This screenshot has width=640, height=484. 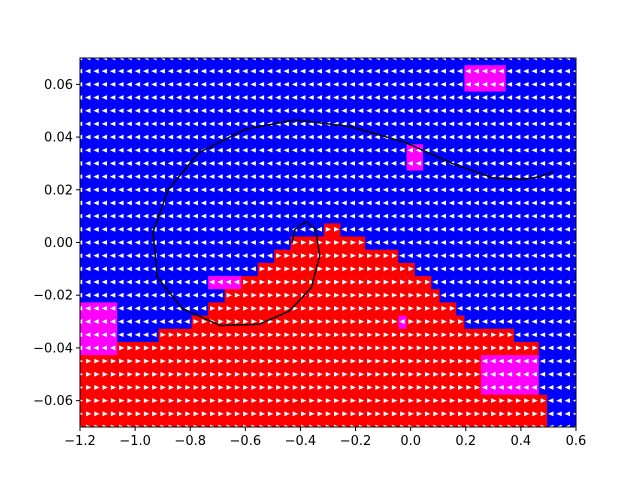 I want to click on y-tick-label: −0.06, so click(x=53, y=401).